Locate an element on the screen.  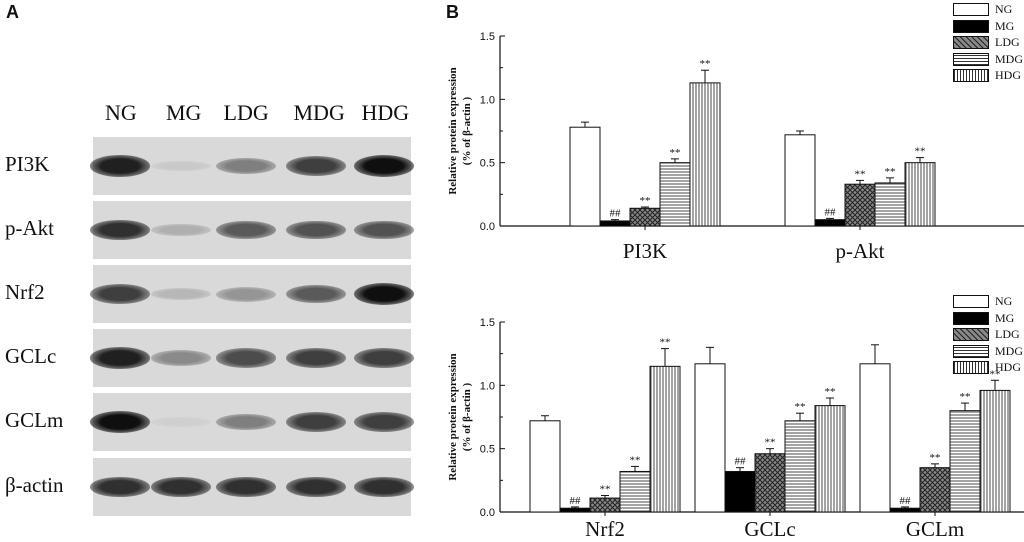
lane-header-mdg: MDG is located at coordinates (319, 112).